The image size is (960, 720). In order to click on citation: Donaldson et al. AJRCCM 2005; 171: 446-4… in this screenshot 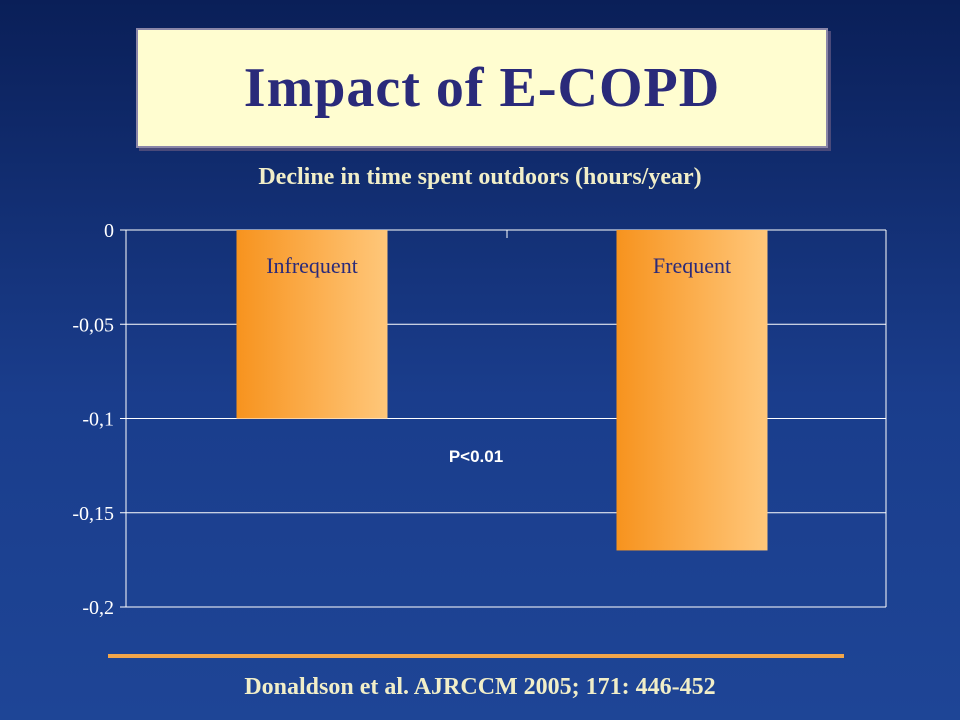, I will do `click(480, 687)`.